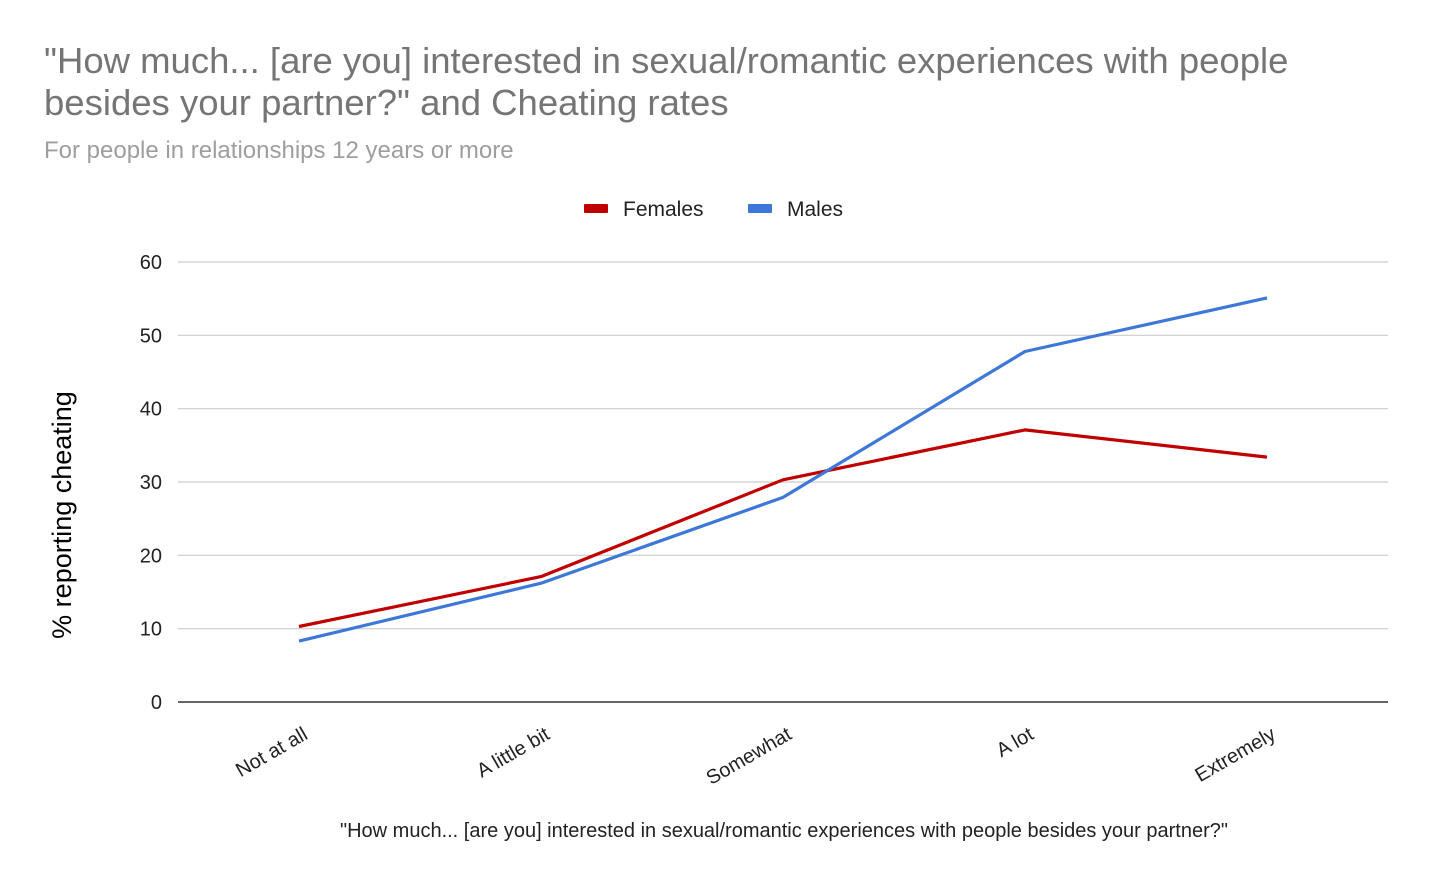 This screenshot has width=1434, height=886. I want to click on x-tick-label: Extremely, so click(1236, 755).